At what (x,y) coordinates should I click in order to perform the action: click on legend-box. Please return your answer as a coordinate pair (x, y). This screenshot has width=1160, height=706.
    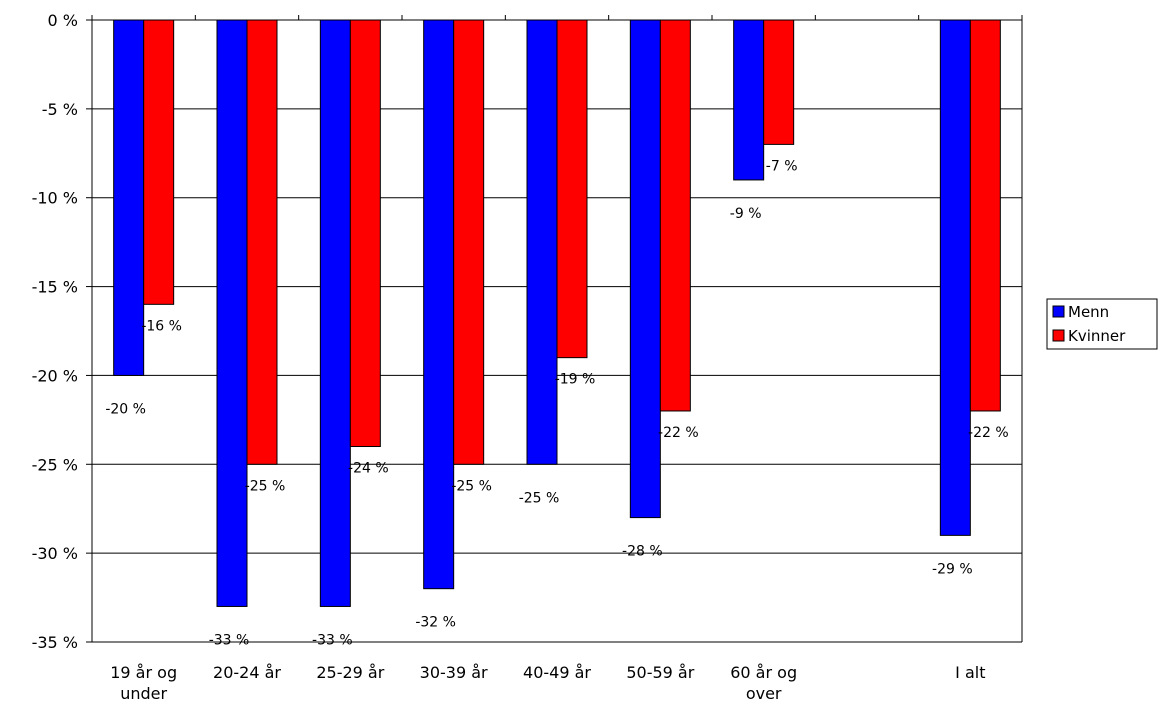
    Looking at the image, I should click on (1102, 324).